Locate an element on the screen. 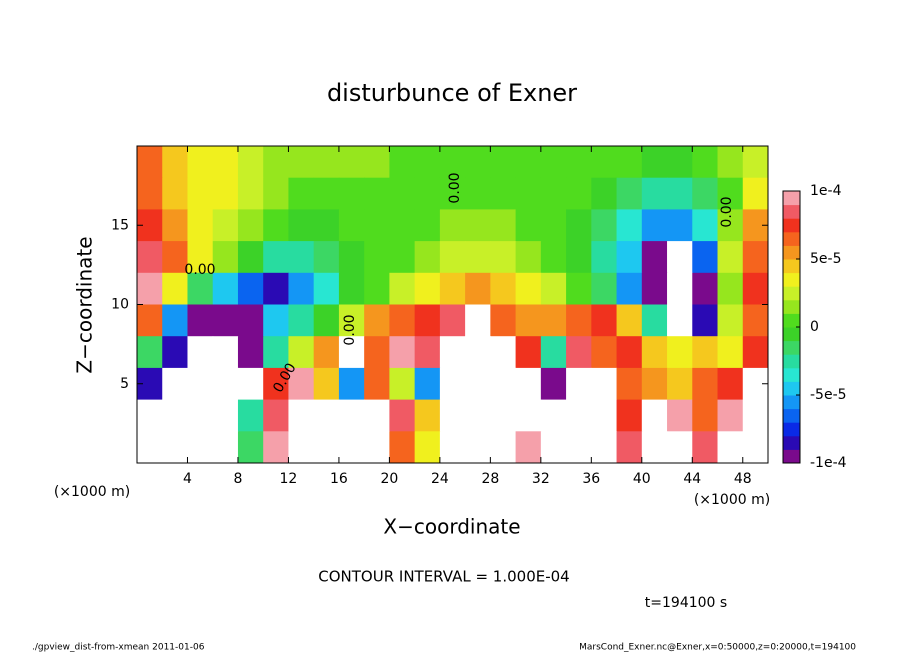  x-tick-label: 40 is located at coordinates (642, 479).